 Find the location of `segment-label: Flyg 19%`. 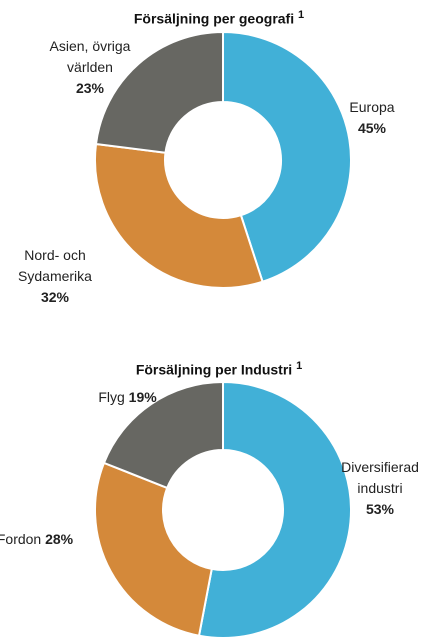

segment-label: Flyg 19% is located at coordinates (127, 397).